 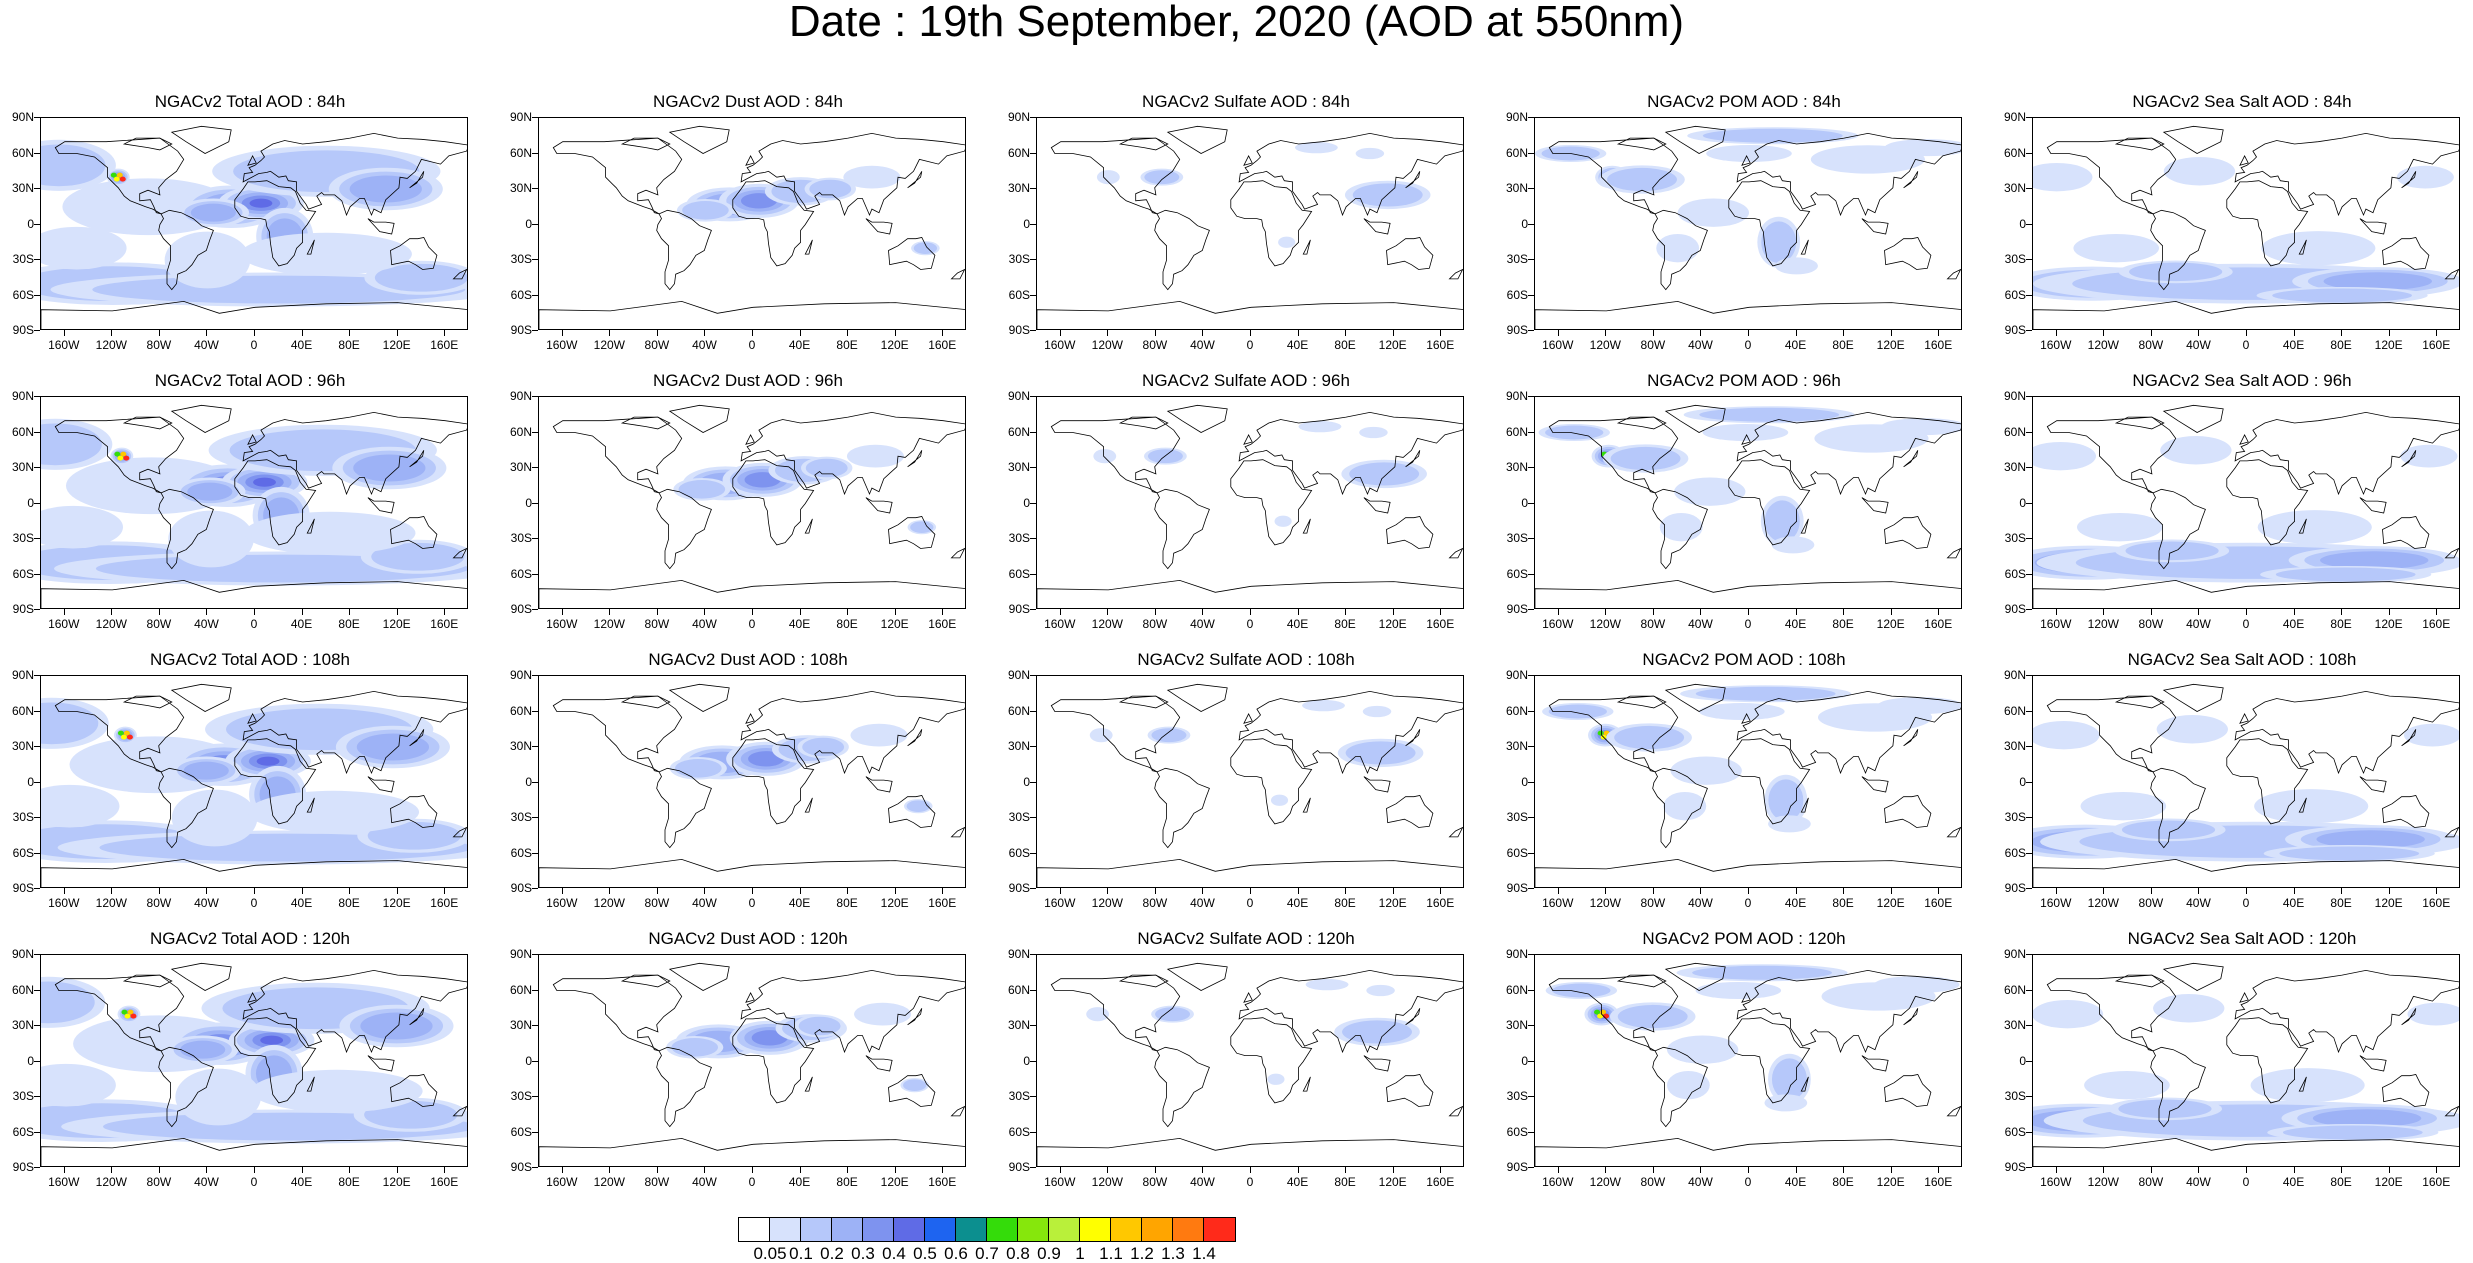 What do you see at coordinates (2103, 1182) in the screenshot?
I see `longitude-label: 120W` at bounding box center [2103, 1182].